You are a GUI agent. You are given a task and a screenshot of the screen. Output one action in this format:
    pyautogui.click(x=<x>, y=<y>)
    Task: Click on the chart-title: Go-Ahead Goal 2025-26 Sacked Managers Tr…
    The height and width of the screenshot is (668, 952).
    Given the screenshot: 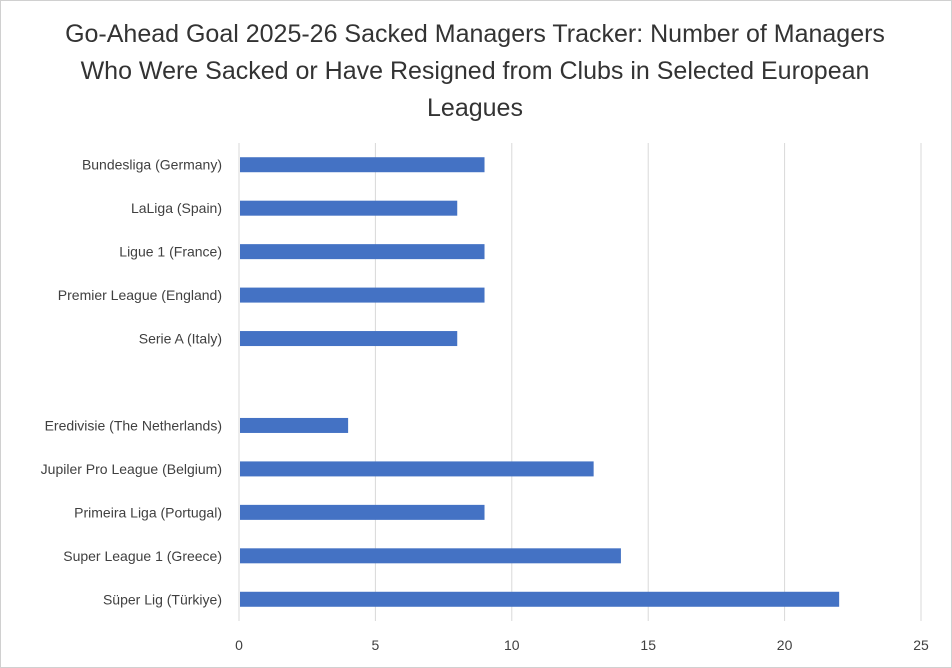 What is the action you would take?
    pyautogui.click(x=475, y=71)
    